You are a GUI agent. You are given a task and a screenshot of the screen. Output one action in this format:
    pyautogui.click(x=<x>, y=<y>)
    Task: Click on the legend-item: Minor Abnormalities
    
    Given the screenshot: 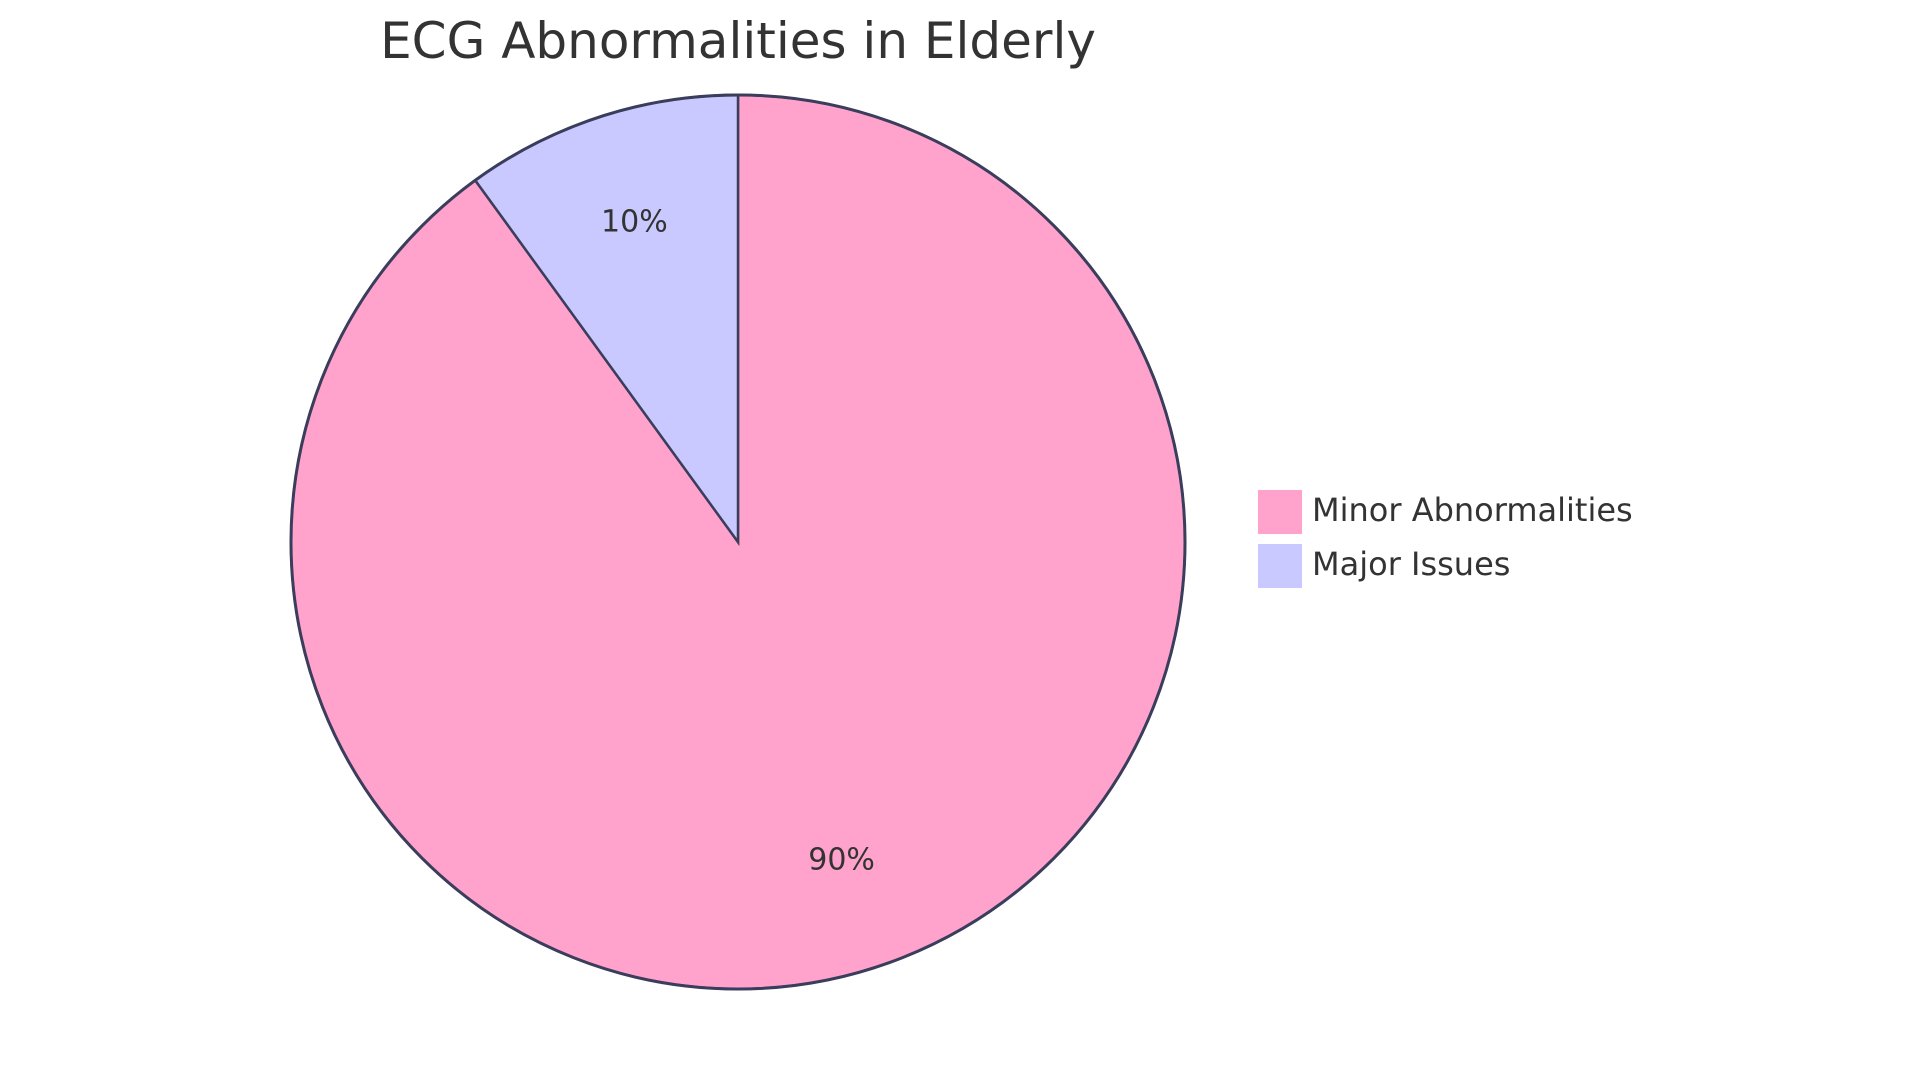 What is the action you would take?
    pyautogui.click(x=1445, y=512)
    